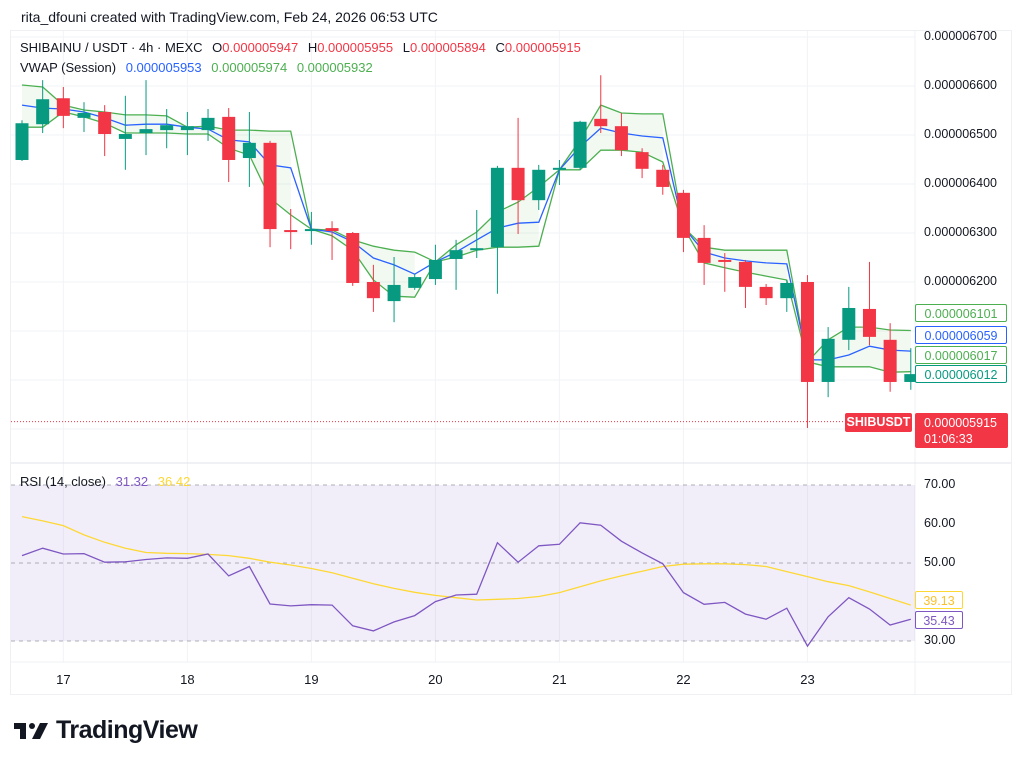 This screenshot has width=1024, height=764. I want to click on rsi-value: 31.32, so click(132, 481).